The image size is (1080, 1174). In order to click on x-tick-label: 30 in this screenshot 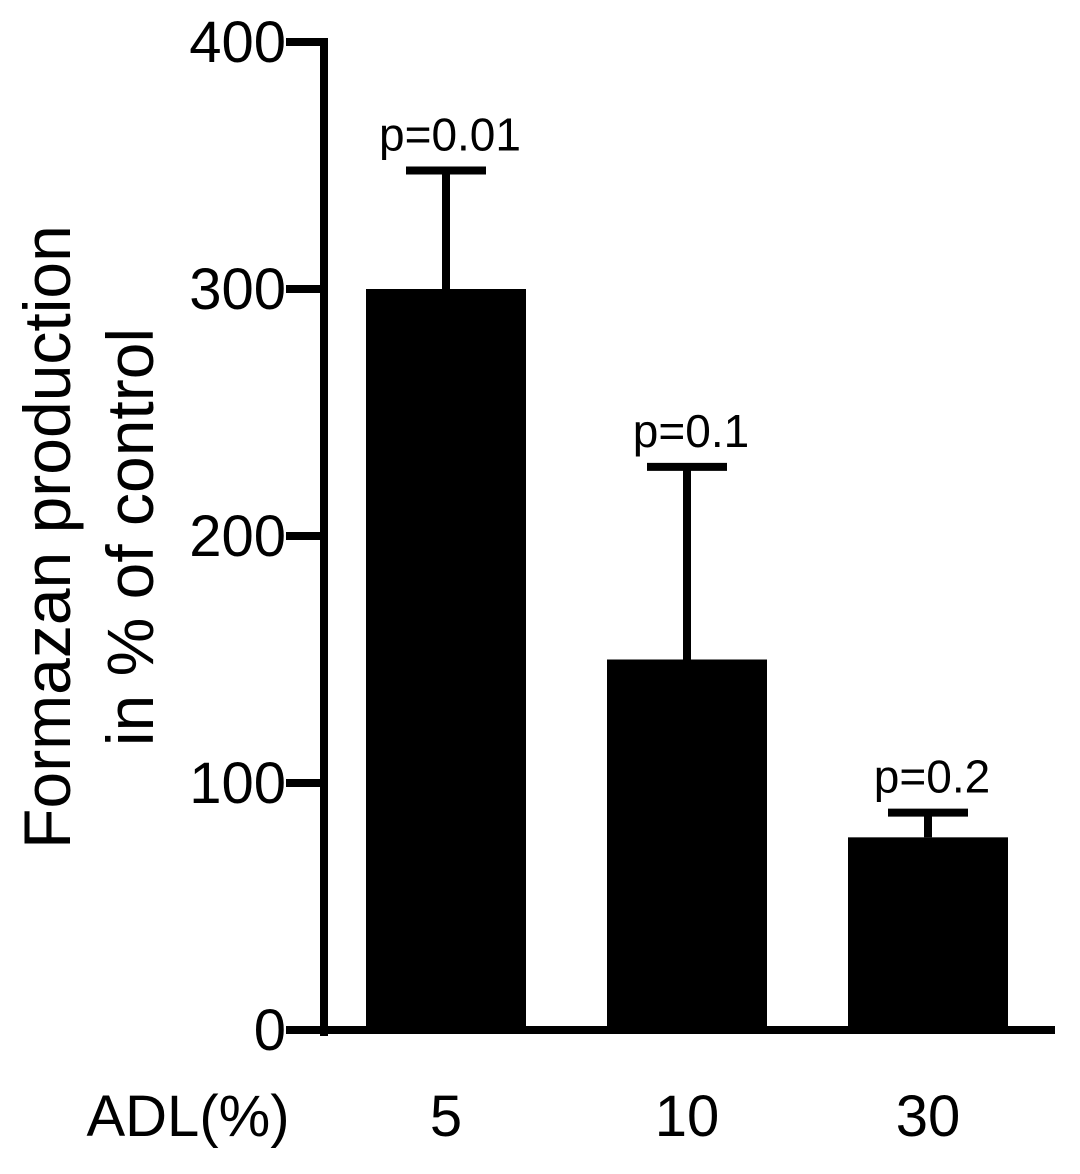, I will do `click(928, 1116)`.